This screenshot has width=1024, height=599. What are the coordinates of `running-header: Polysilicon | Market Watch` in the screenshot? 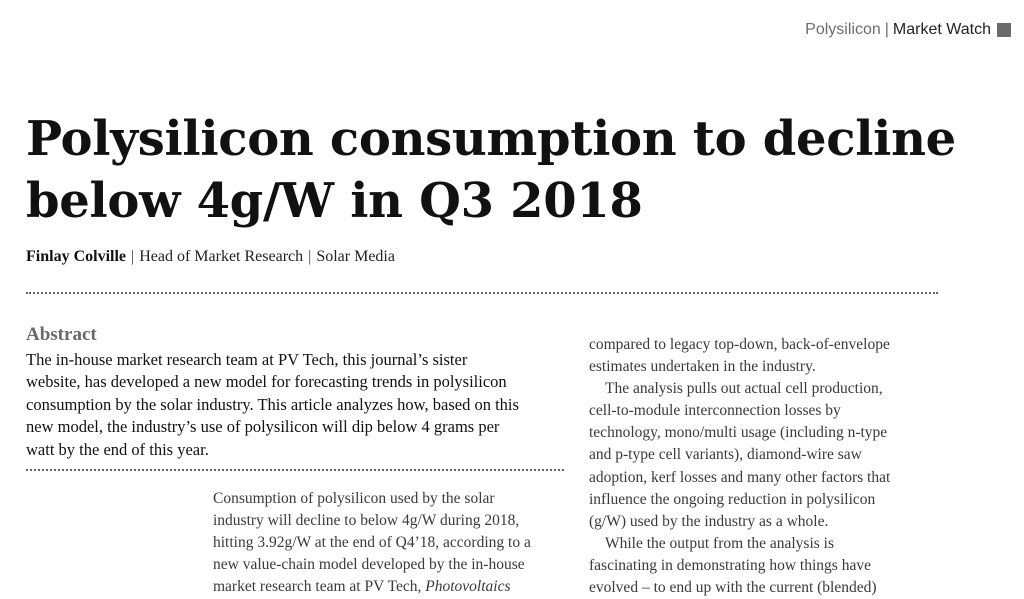 It's located at (908, 30).